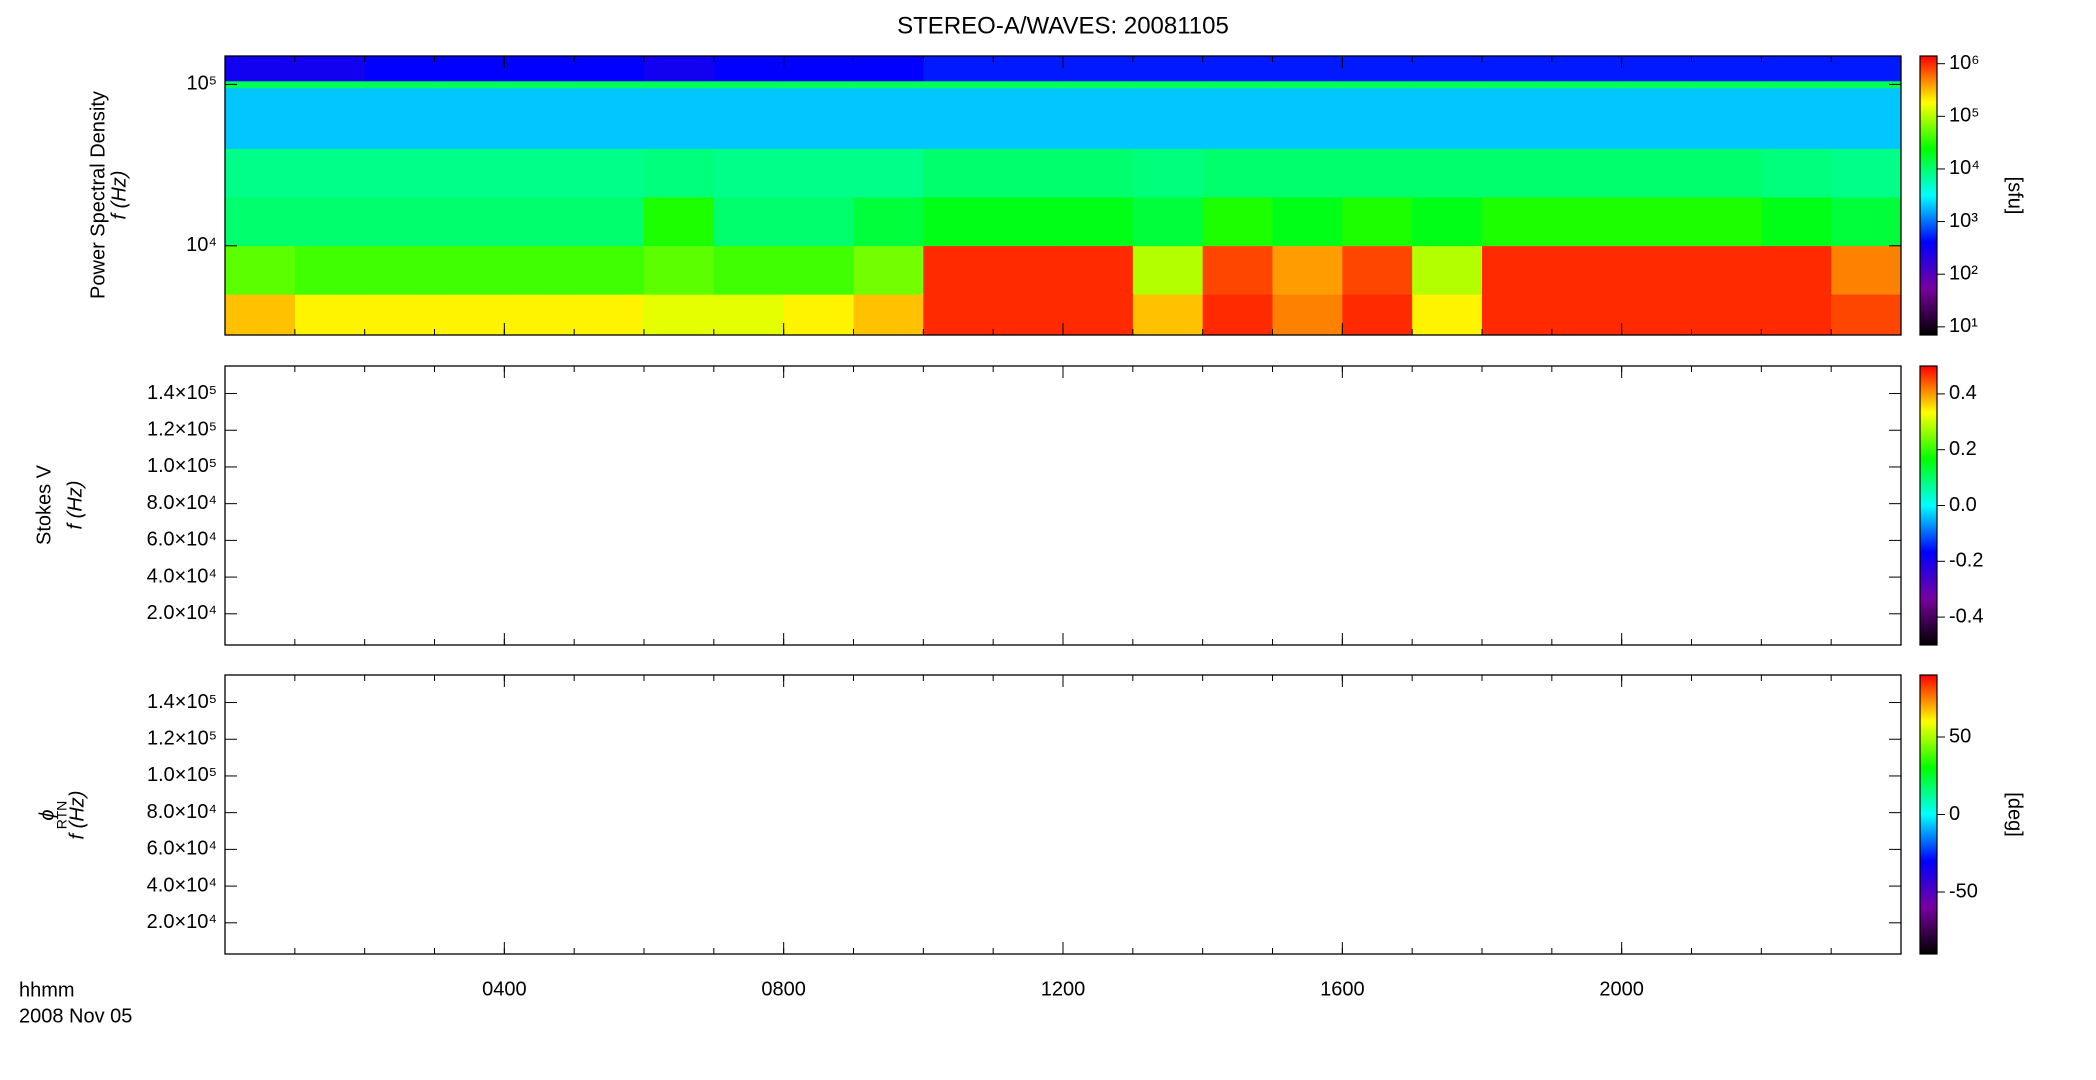 The width and height of the screenshot is (2096, 1080). I want to click on y-tick-label: 6.0×10⁴, so click(182, 849).